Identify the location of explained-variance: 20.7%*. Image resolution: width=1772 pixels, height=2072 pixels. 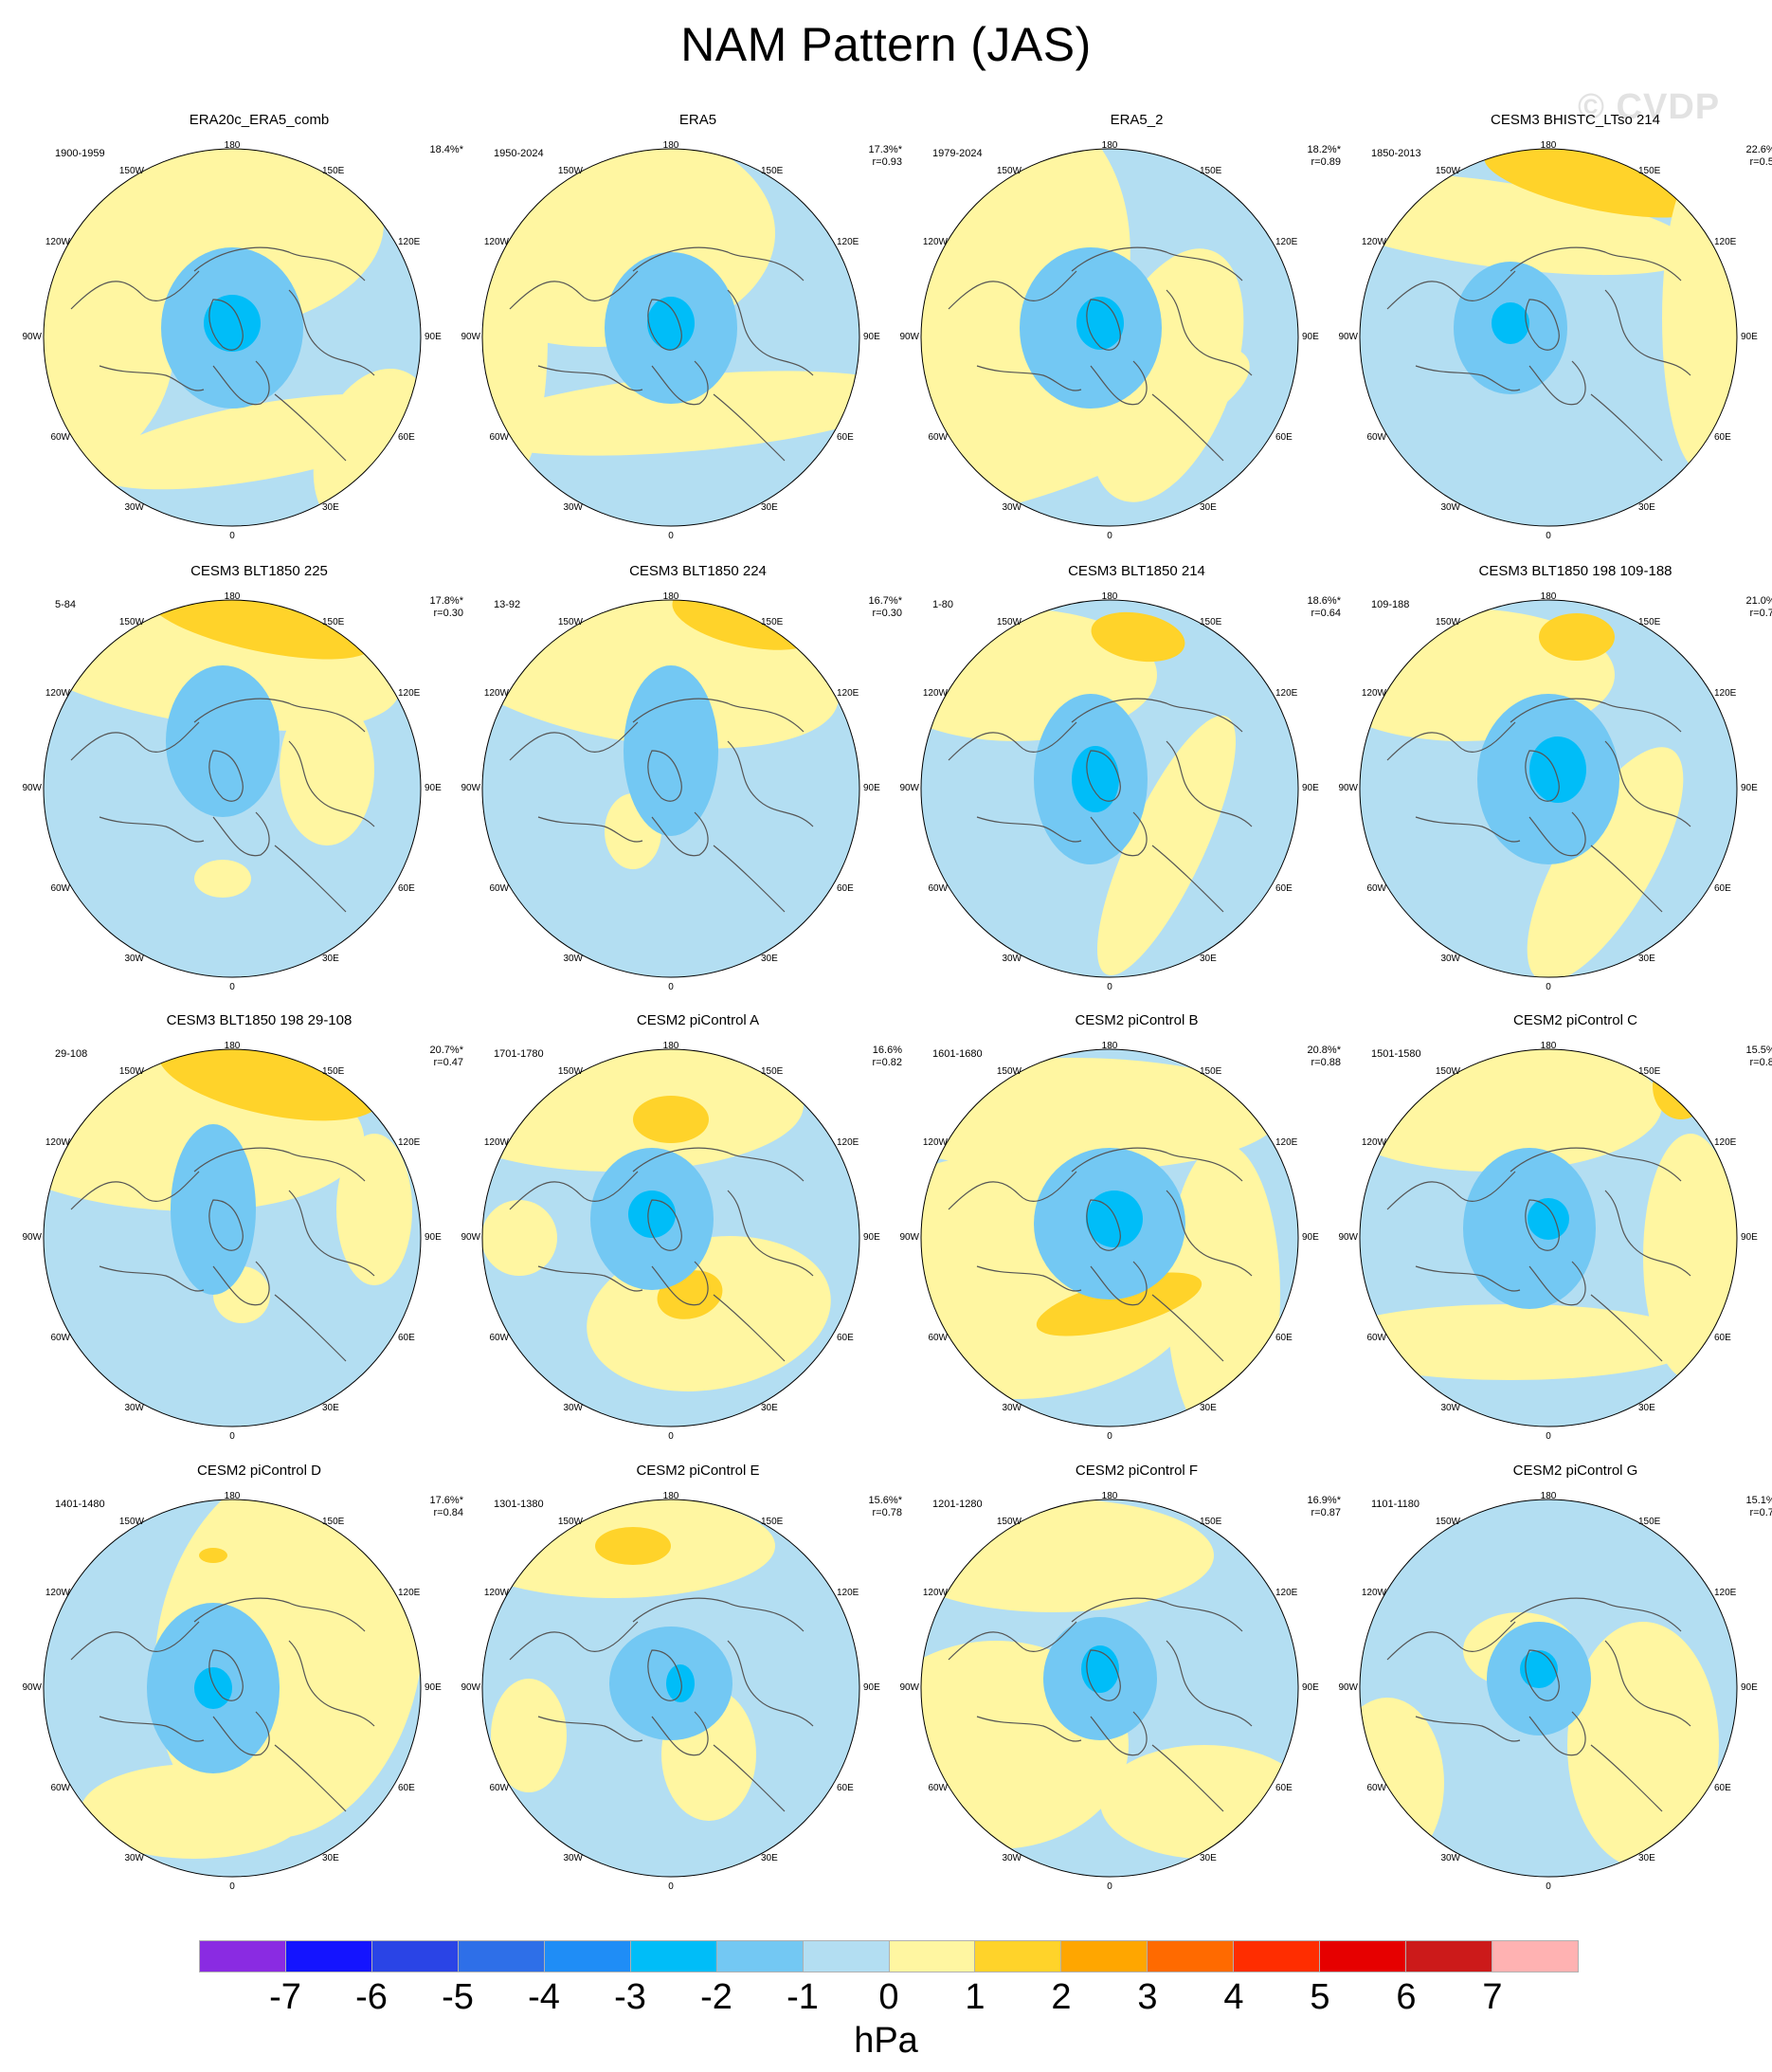
(446, 1050).